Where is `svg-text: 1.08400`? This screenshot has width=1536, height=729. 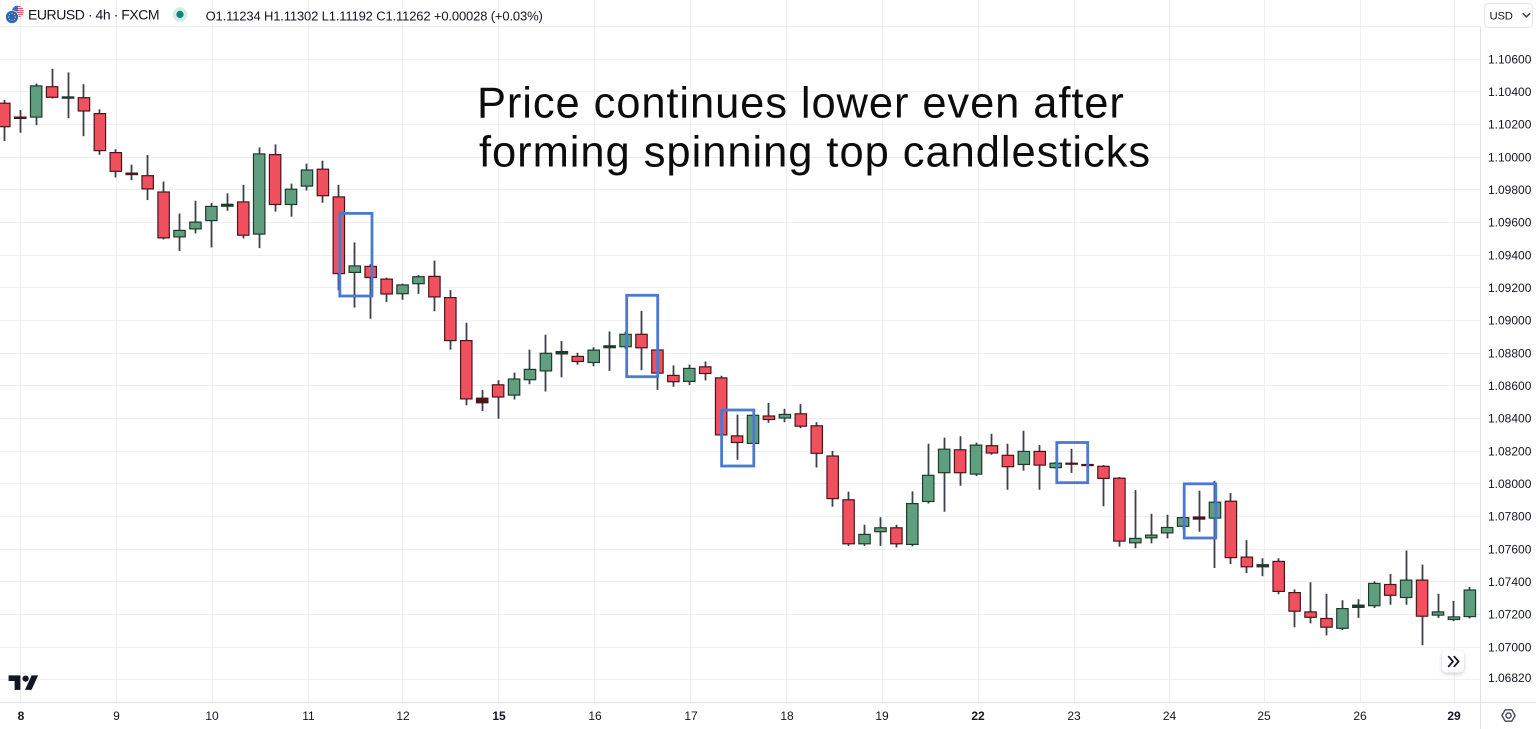 svg-text: 1.08400 is located at coordinates (1510, 419).